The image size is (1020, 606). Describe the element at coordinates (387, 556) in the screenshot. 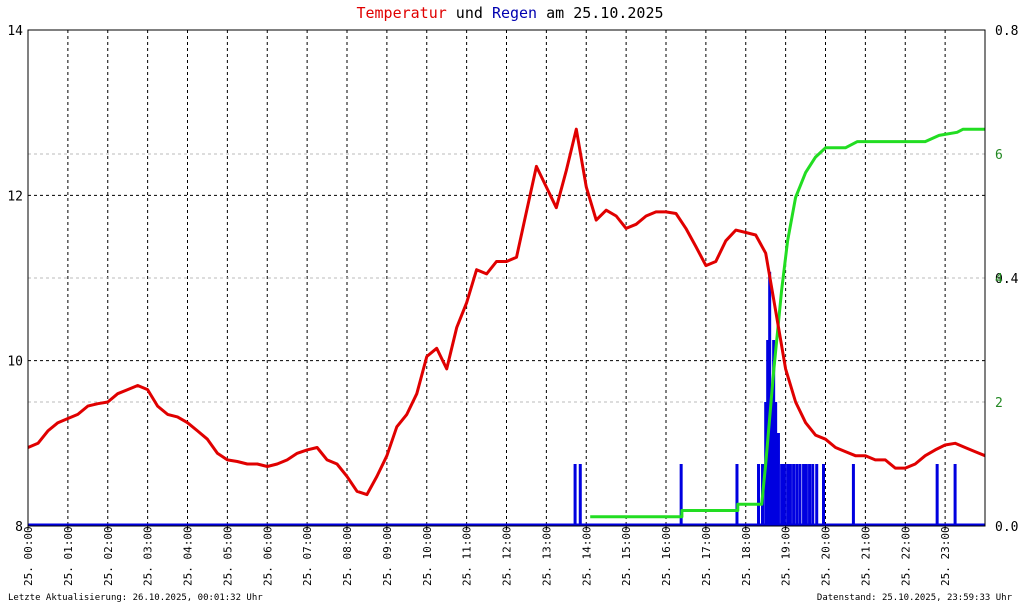

I see `x-tick-label: 25. 09:00` at that location.